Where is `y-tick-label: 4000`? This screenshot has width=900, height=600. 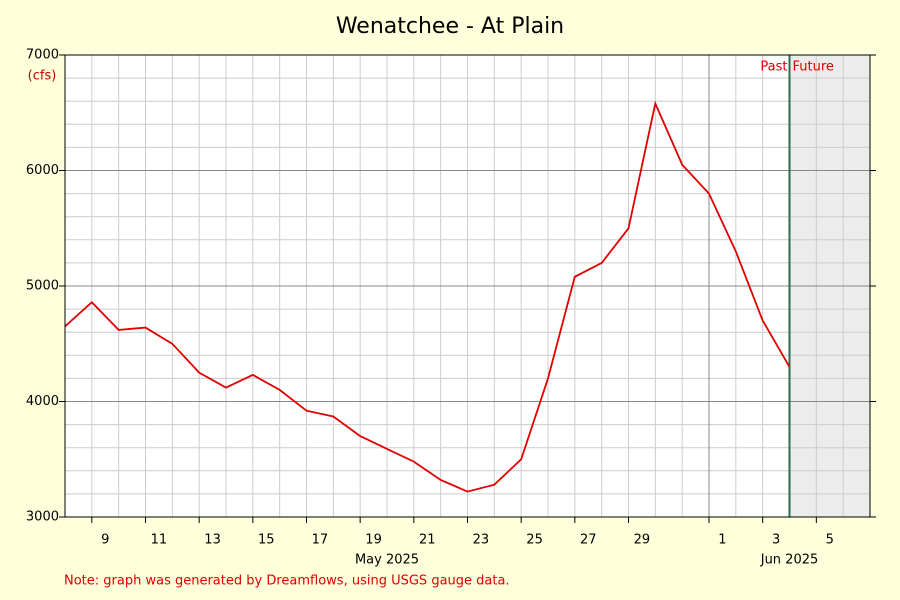
y-tick-label: 4000 is located at coordinates (42, 401).